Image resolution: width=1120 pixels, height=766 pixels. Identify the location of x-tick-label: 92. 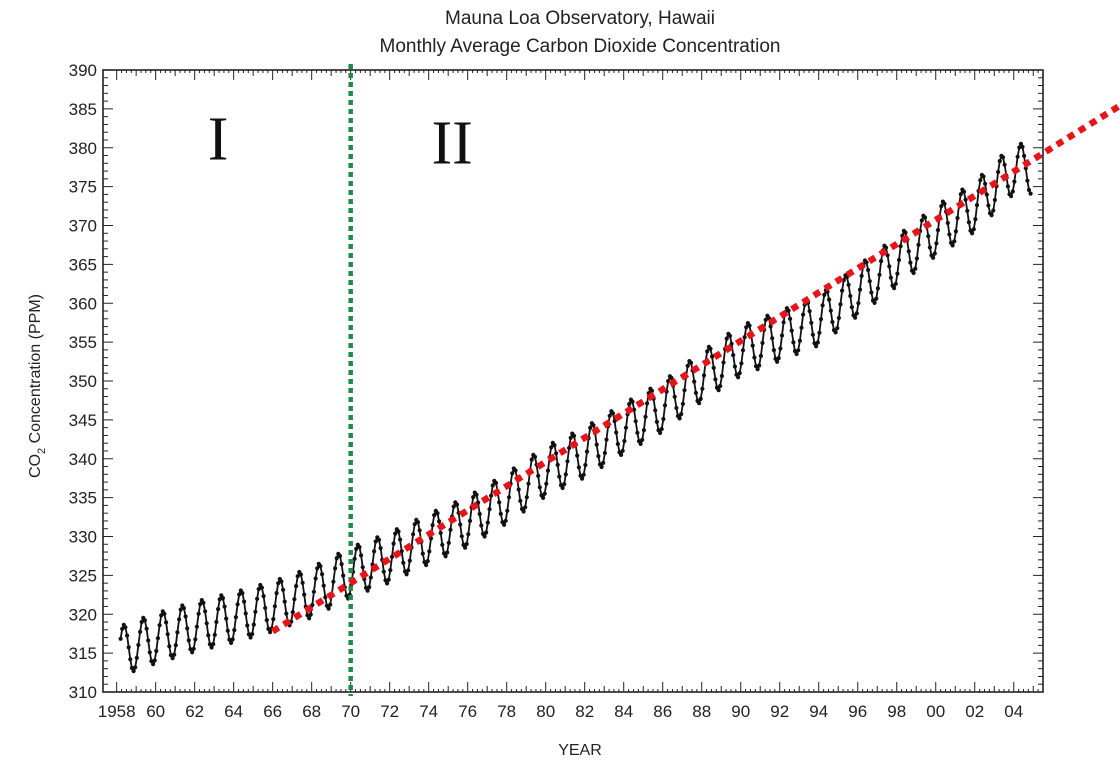
(779, 711).